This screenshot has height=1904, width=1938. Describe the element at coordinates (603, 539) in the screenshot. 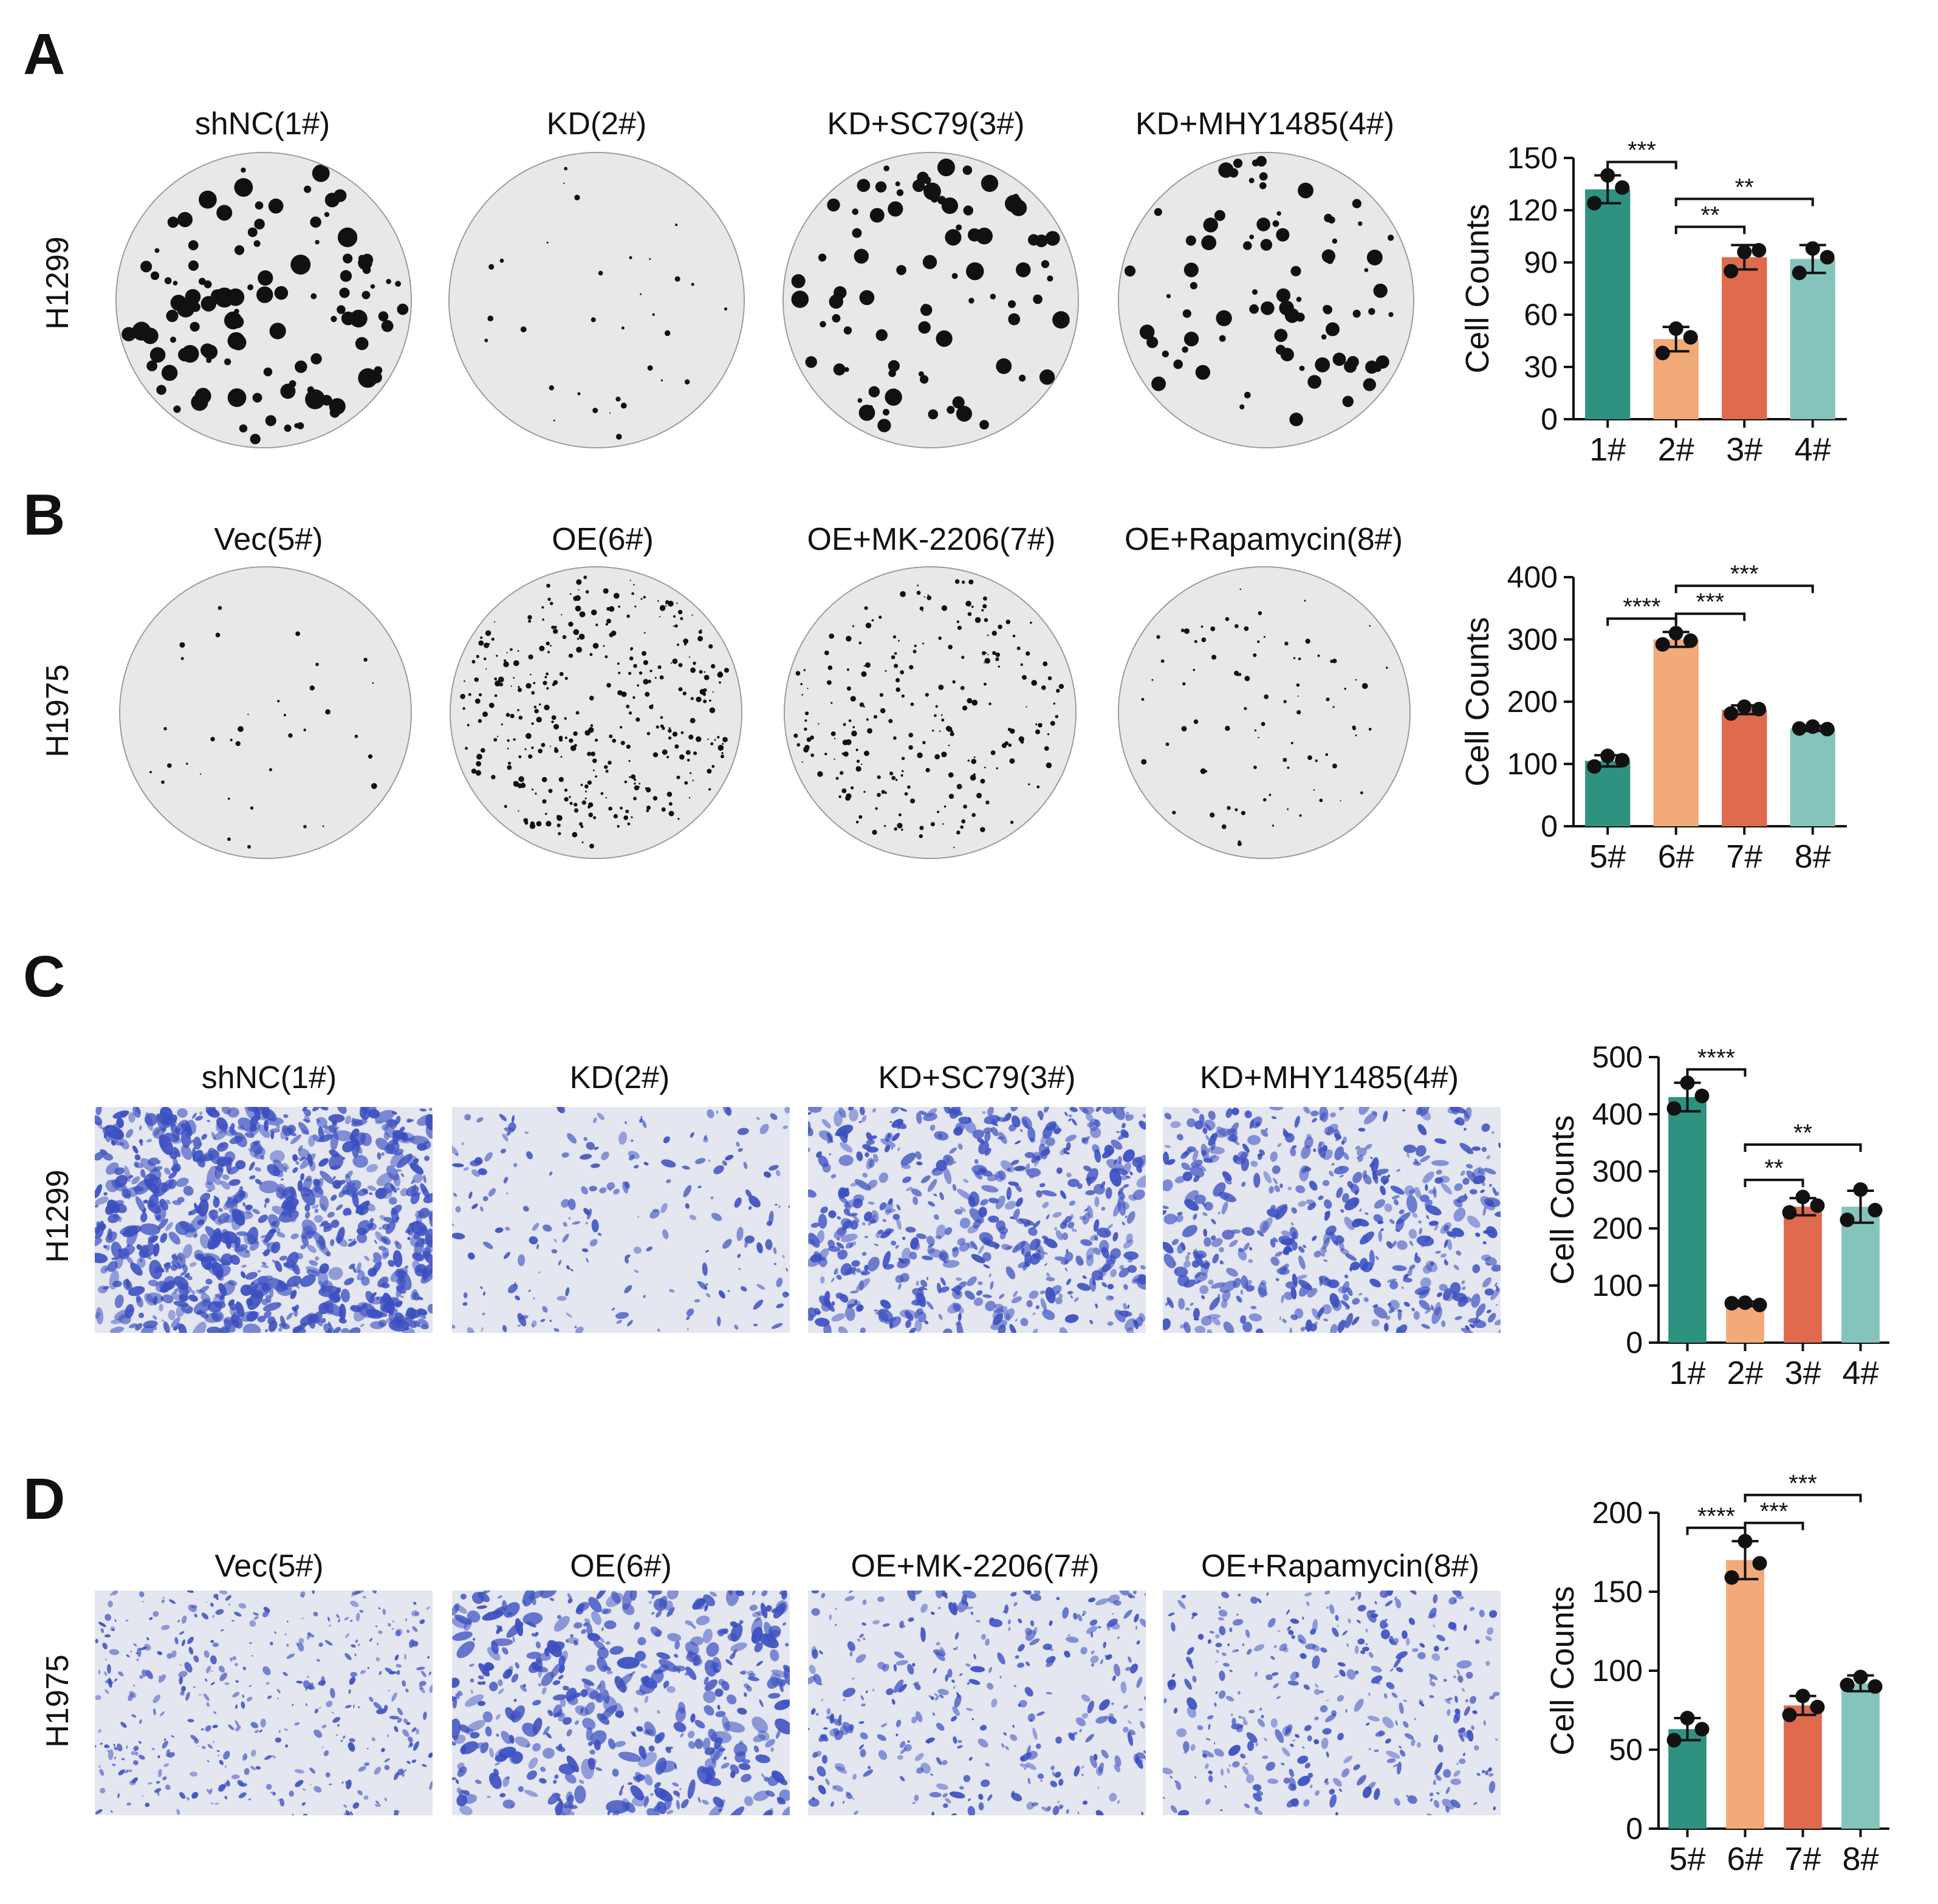

I see `column-label-b2: OE(6#)` at that location.